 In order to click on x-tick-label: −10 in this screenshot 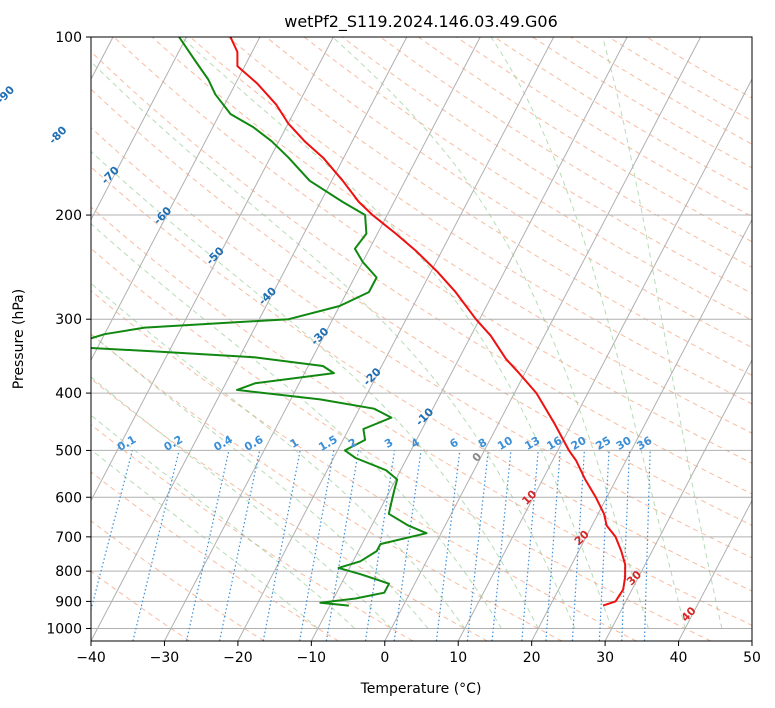, I will do `click(312, 658)`.